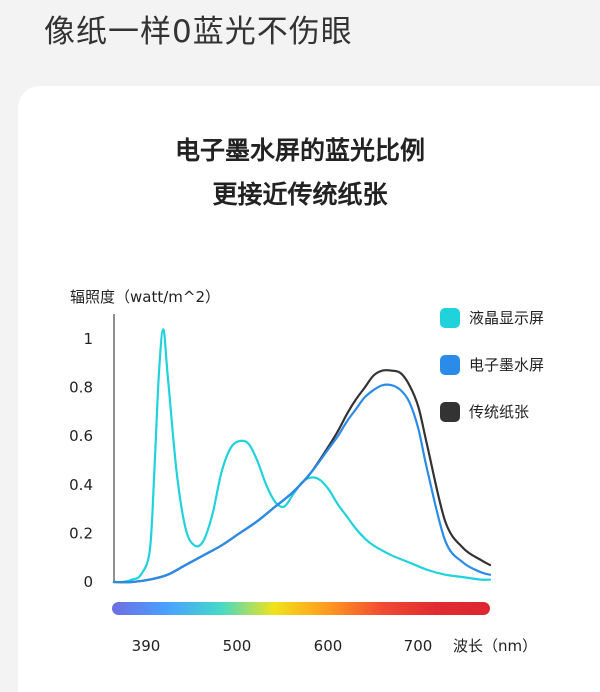 This screenshot has width=600, height=692. I want to click on y-tick-label: 1, so click(88, 339).